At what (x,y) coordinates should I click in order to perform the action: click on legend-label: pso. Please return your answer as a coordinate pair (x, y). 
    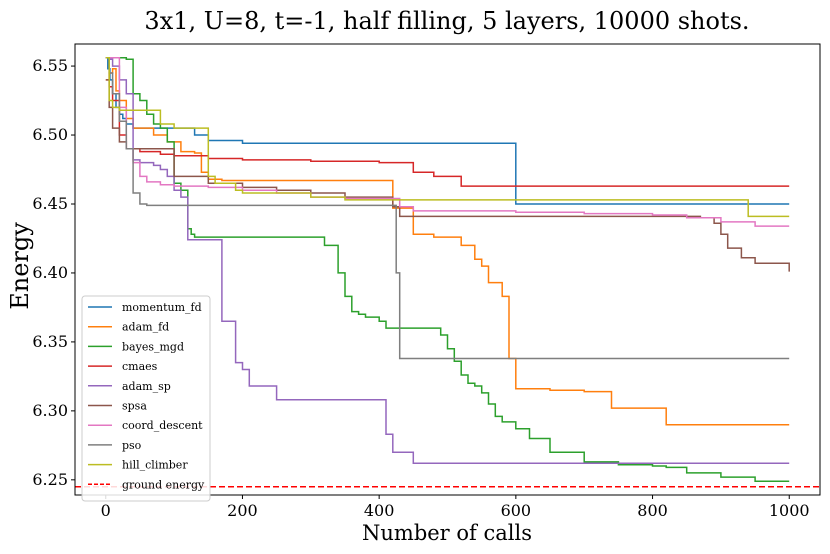
    Looking at the image, I should click on (132, 445).